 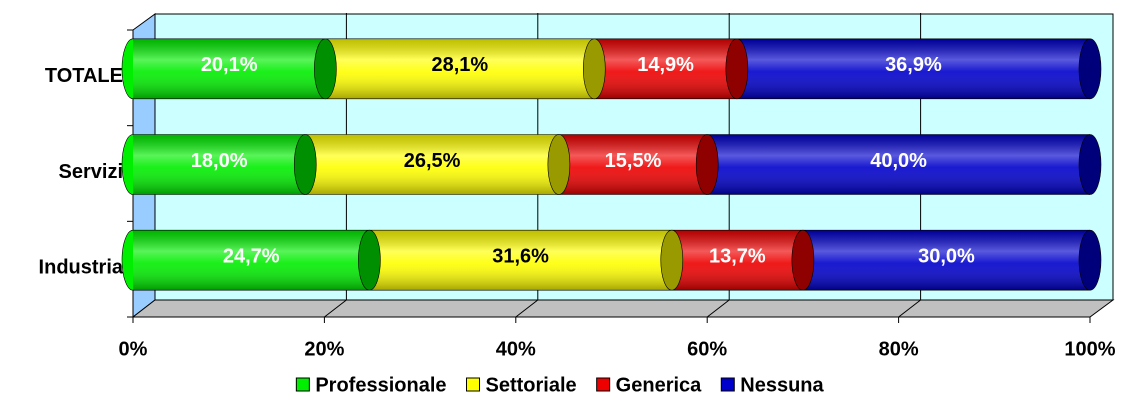 What do you see at coordinates (665, 65) in the screenshot?
I see `data-label: 14,9%` at bounding box center [665, 65].